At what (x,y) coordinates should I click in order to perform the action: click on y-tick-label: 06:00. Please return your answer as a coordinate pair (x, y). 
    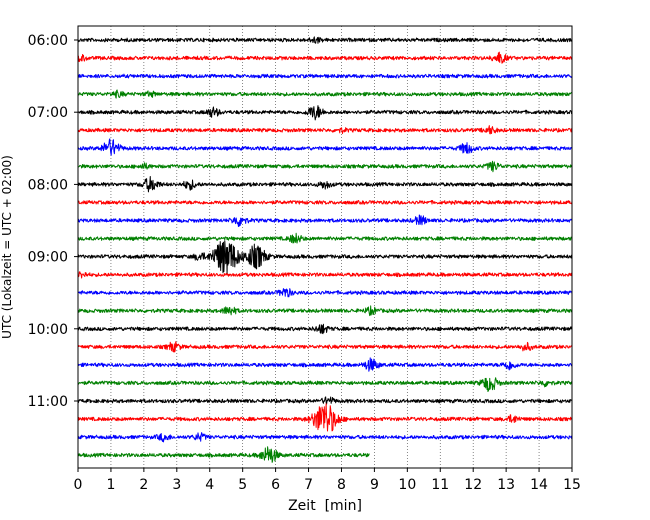
    Looking at the image, I should click on (48, 41).